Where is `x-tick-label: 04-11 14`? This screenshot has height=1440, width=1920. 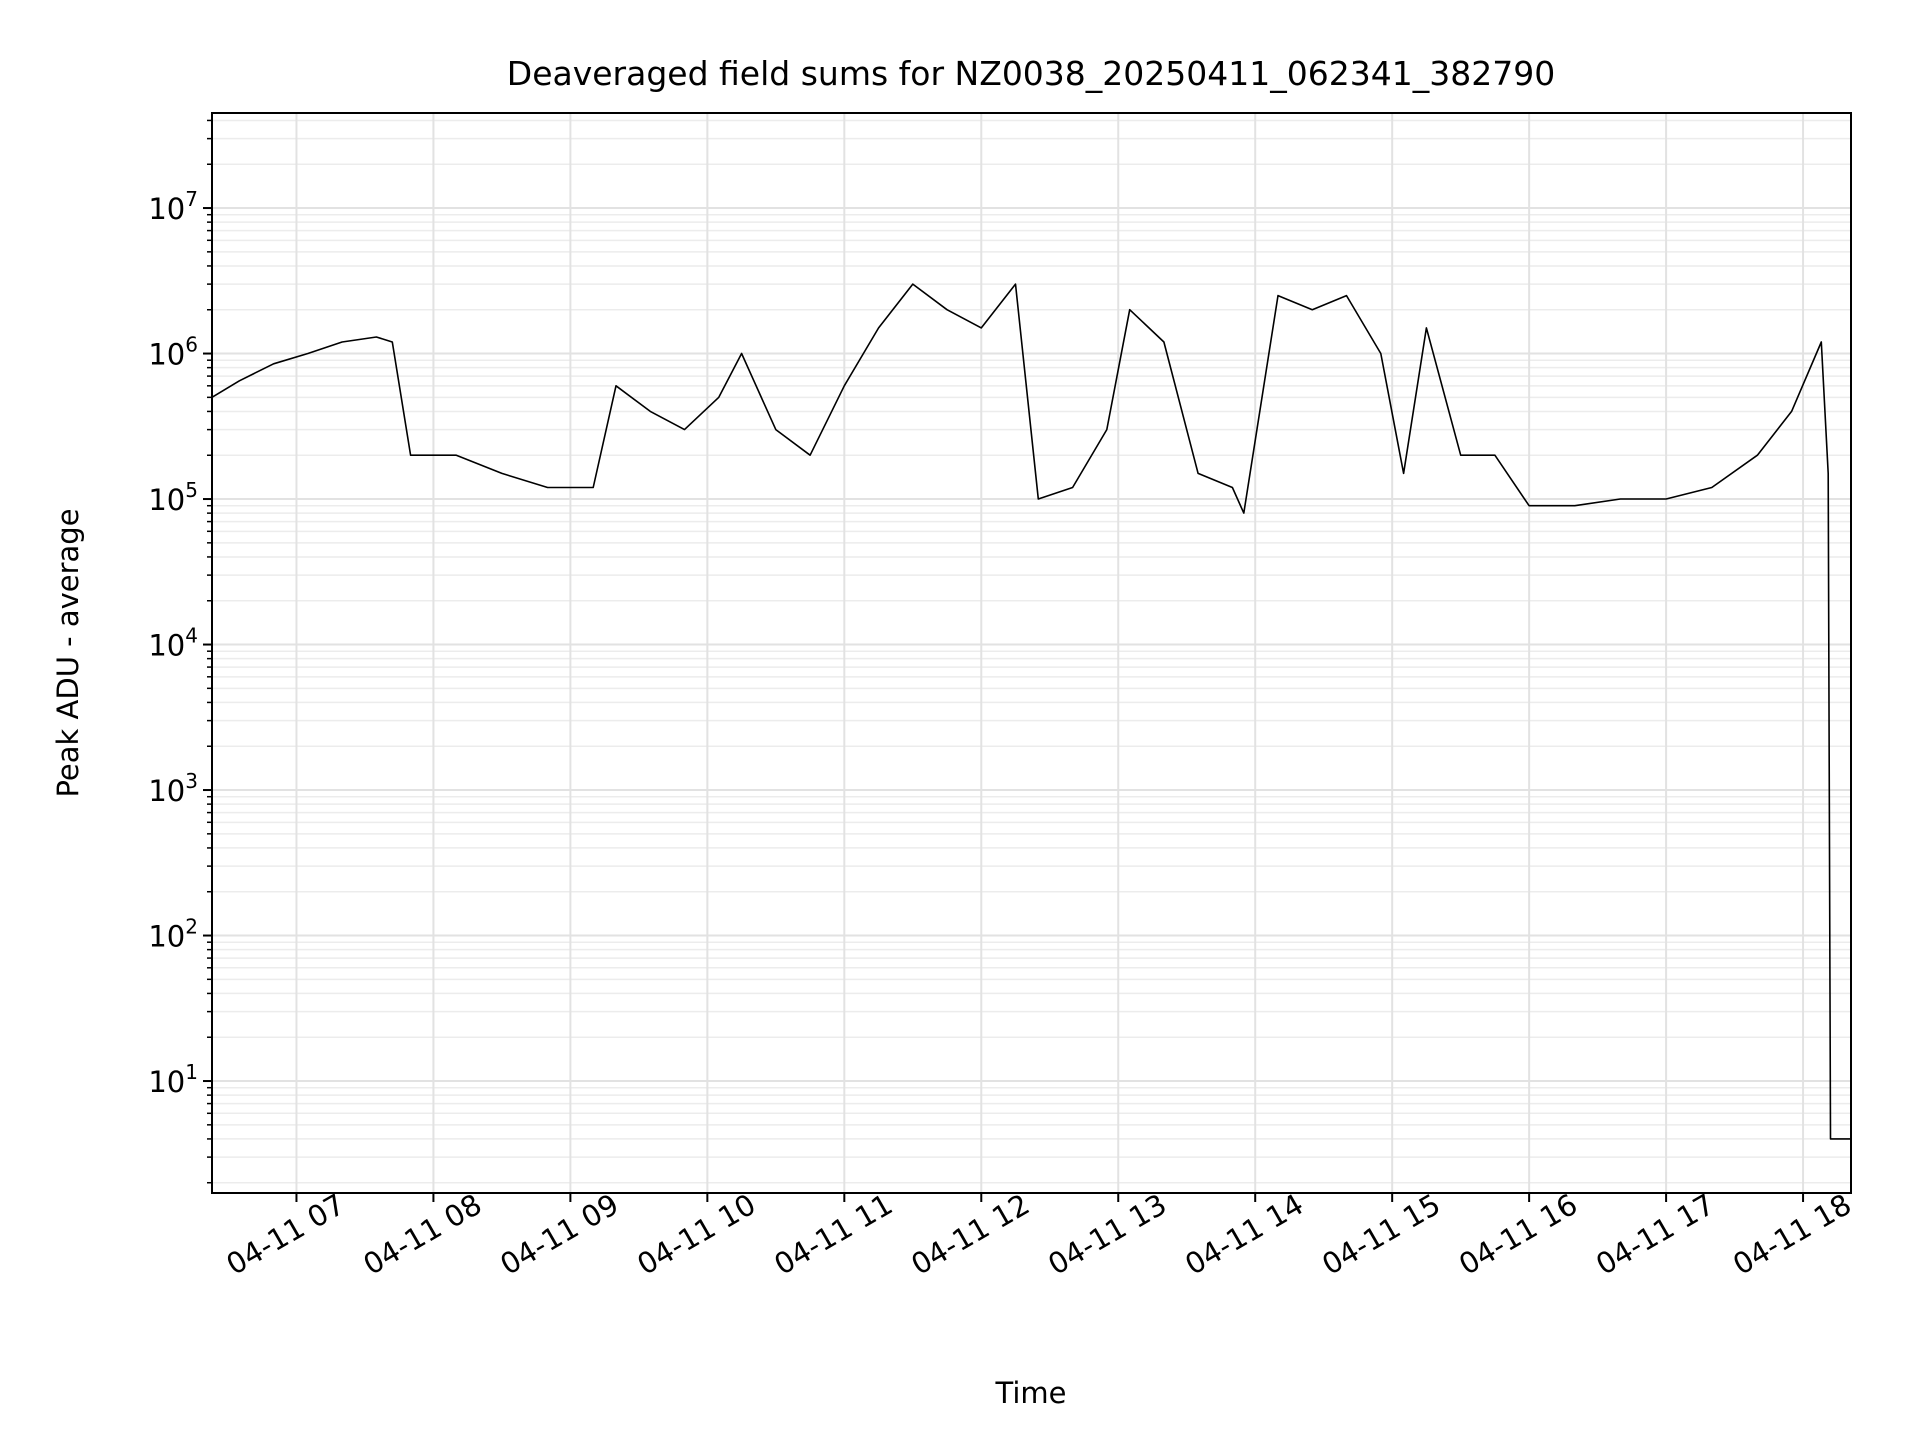
x-tick-label: 04-11 14 is located at coordinates (1244, 1234).